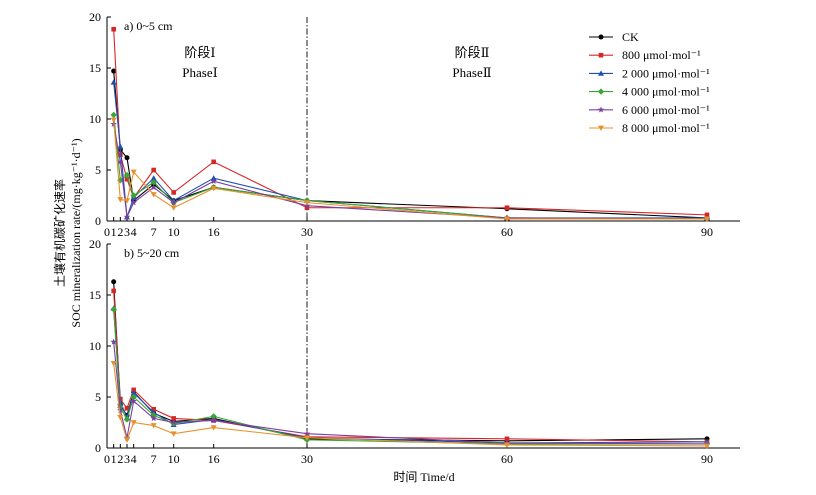 This screenshot has width=816, height=495. I want to click on y-tick-label: 5, so click(98, 170).